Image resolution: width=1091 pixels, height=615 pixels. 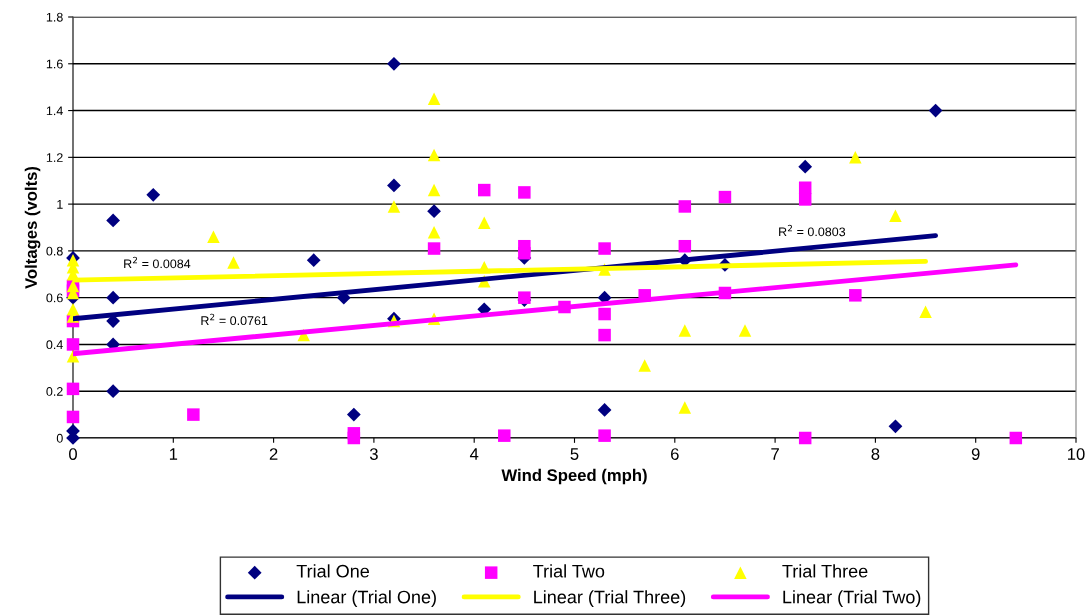 I want to click on x-tick-label: 9, so click(x=975, y=454).